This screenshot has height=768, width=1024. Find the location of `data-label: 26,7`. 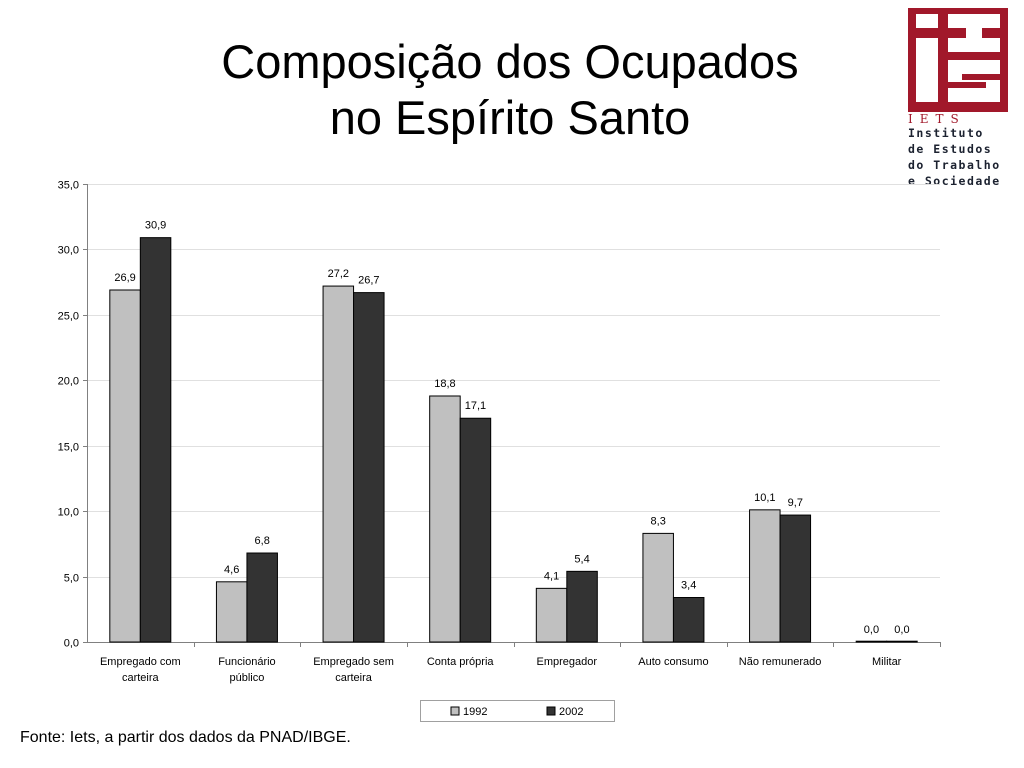

data-label: 26,7 is located at coordinates (368, 281).